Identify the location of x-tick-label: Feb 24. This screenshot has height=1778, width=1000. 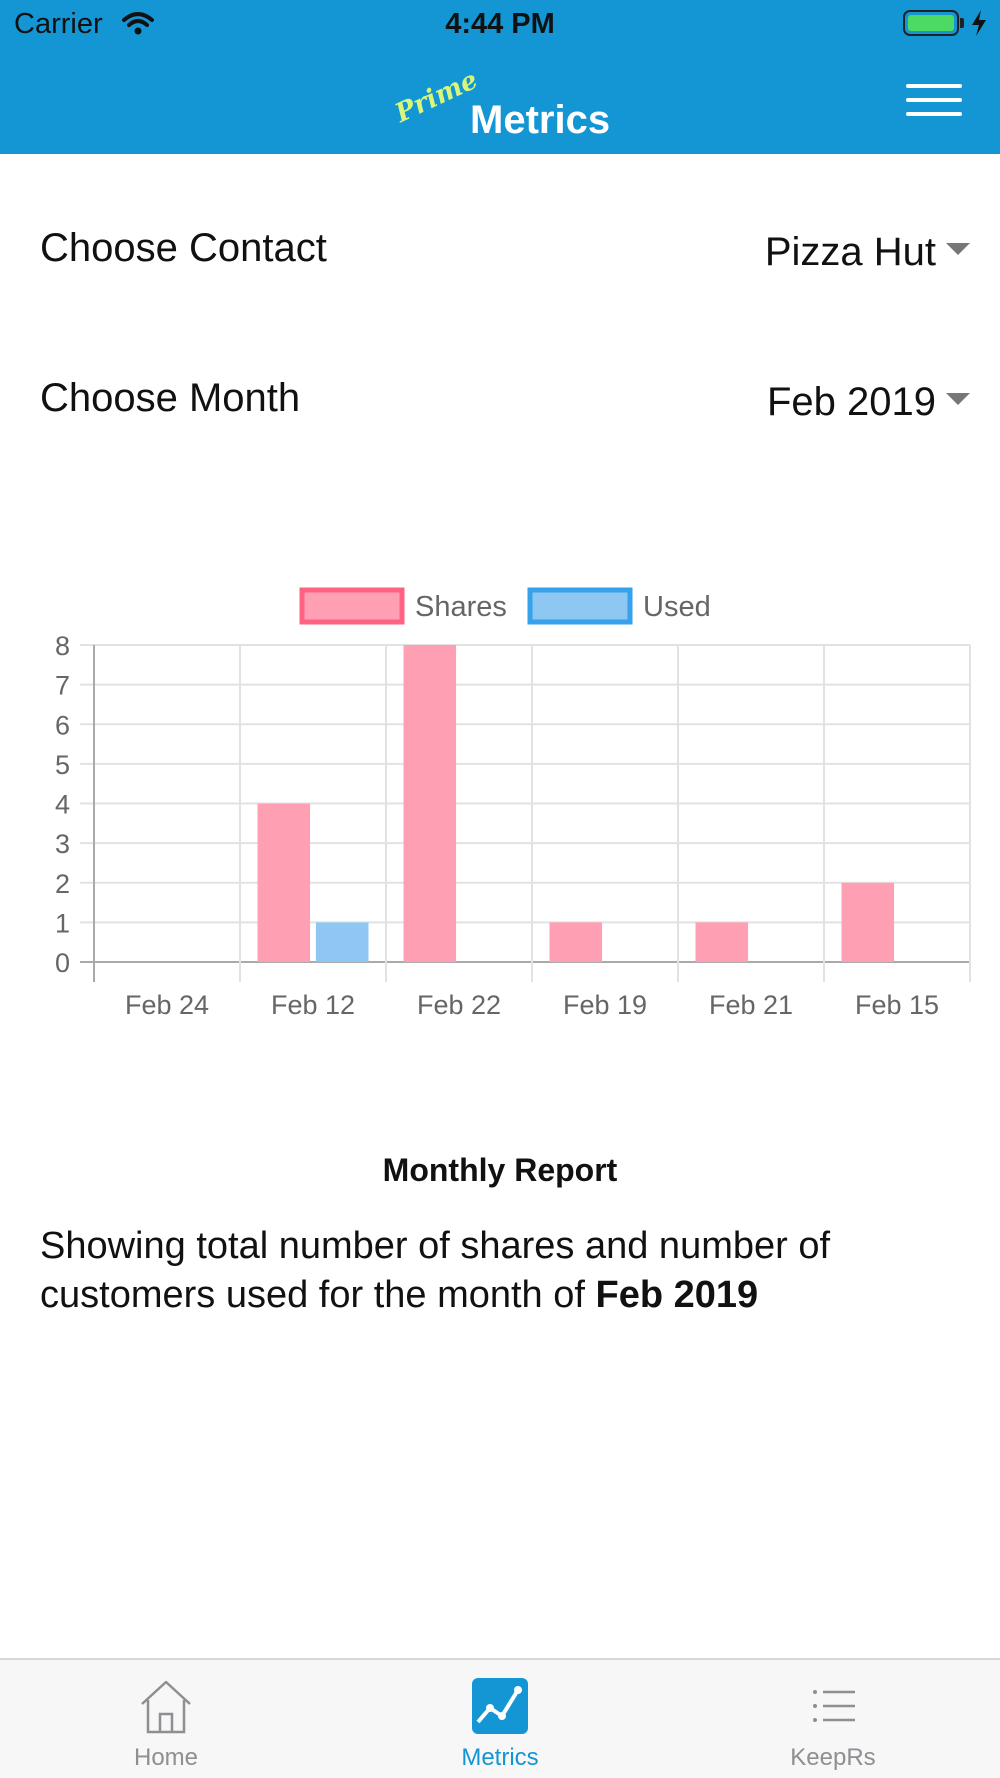
(167, 1005).